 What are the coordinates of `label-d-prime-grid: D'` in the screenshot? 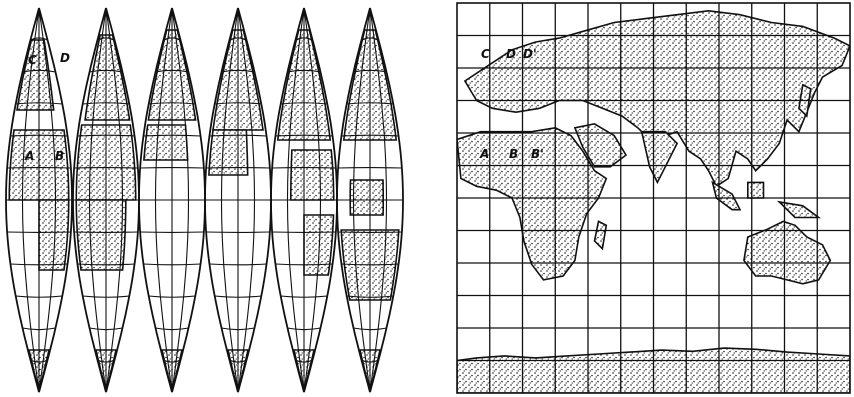 It's located at (530, 54).